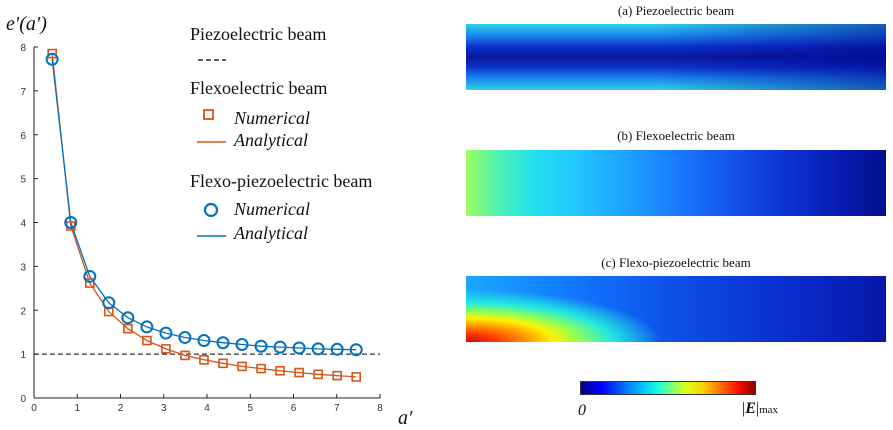  Describe the element at coordinates (23, 136) in the screenshot. I see `y-tick-label: 6` at that location.